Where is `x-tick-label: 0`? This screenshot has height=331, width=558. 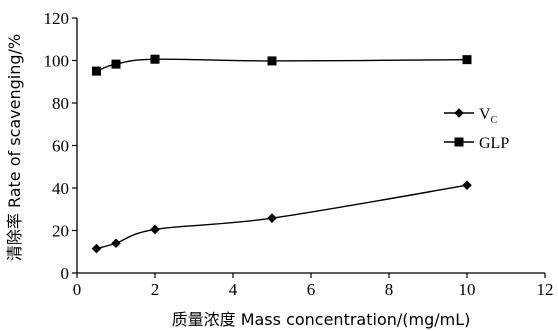 x-tick-label: 0 is located at coordinates (77, 289).